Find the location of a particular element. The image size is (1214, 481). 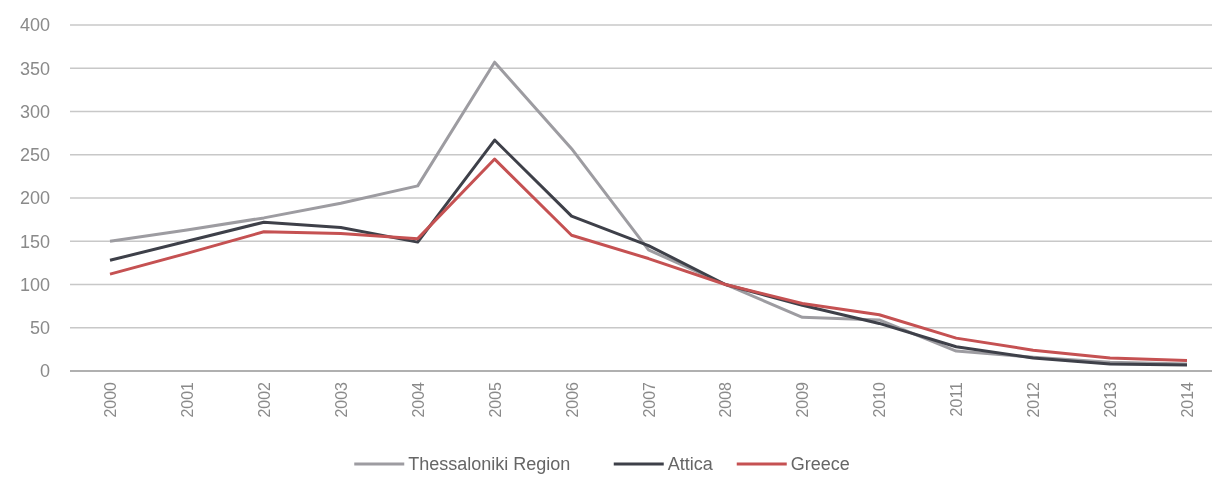

x-tick-label: 2012 is located at coordinates (1034, 399).